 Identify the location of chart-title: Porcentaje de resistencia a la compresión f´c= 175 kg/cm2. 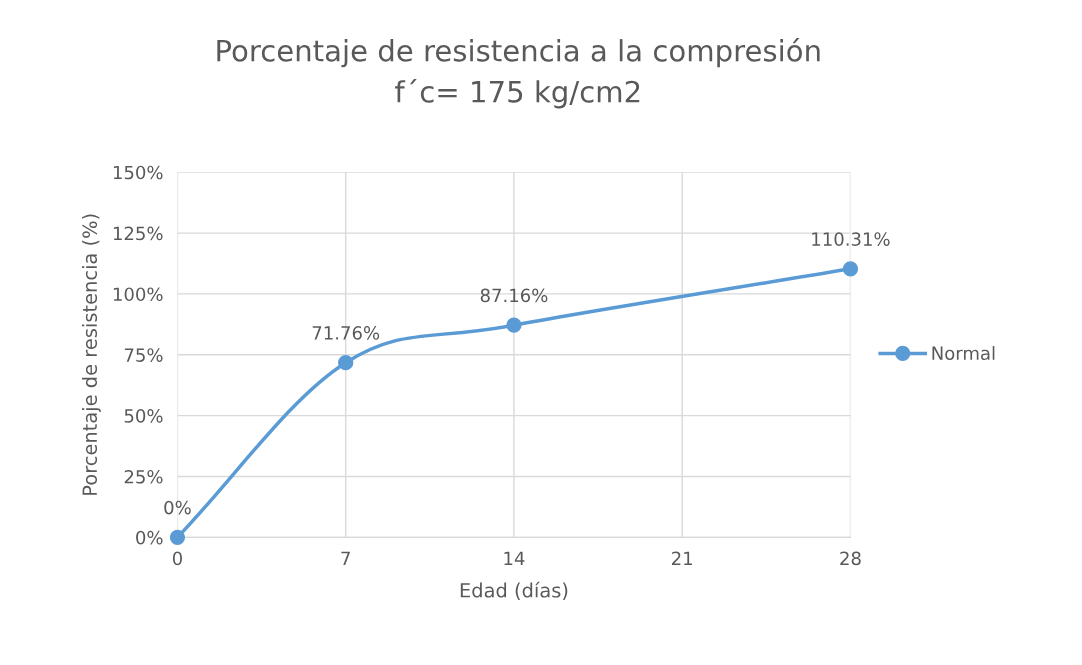
(518, 73).